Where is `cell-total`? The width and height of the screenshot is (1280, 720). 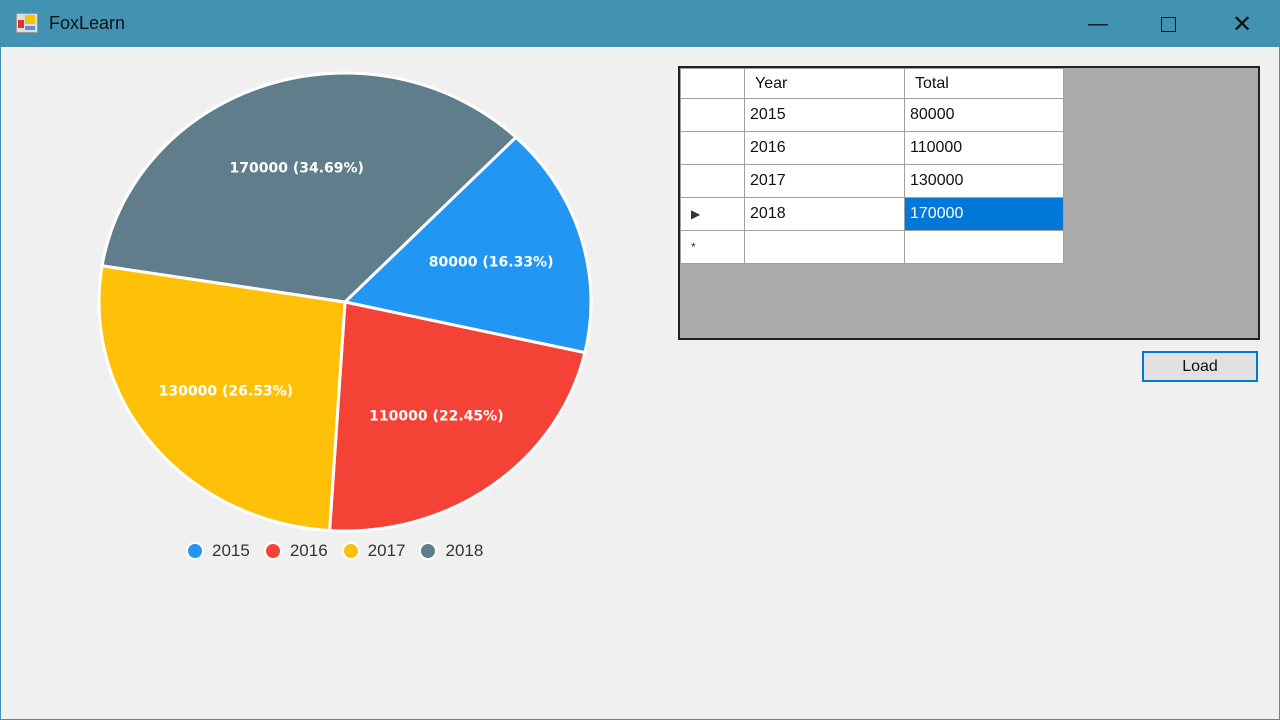
cell-total is located at coordinates (984, 247).